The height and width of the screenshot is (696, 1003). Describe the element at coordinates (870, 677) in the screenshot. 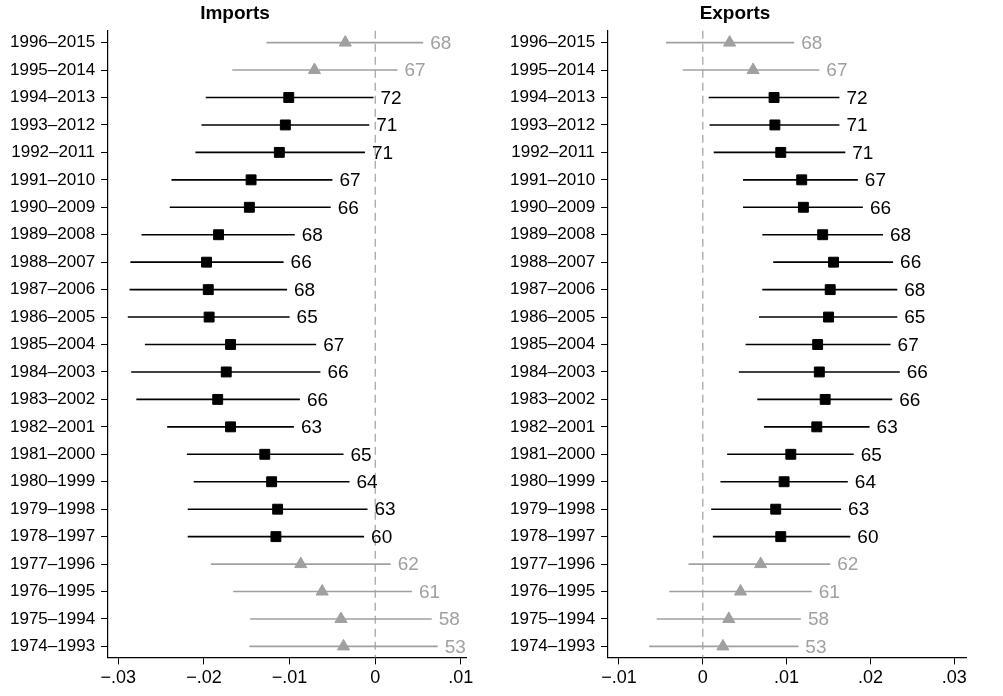

I see `x-tick-label: .02` at that location.